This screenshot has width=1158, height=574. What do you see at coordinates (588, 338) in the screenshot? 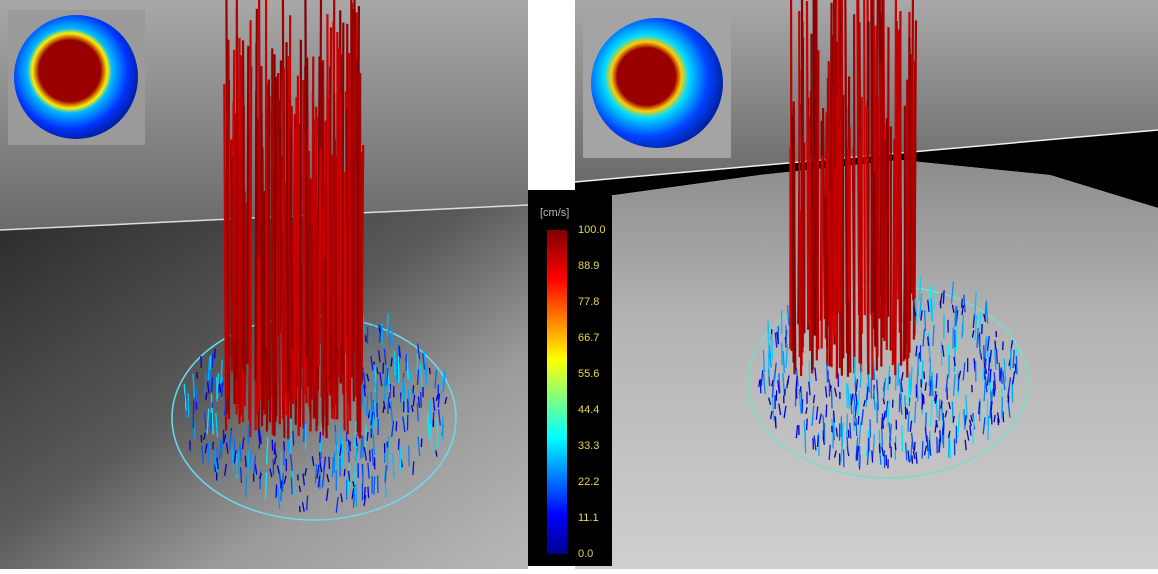
I see `colorbar-label: 66.7` at bounding box center [588, 338].